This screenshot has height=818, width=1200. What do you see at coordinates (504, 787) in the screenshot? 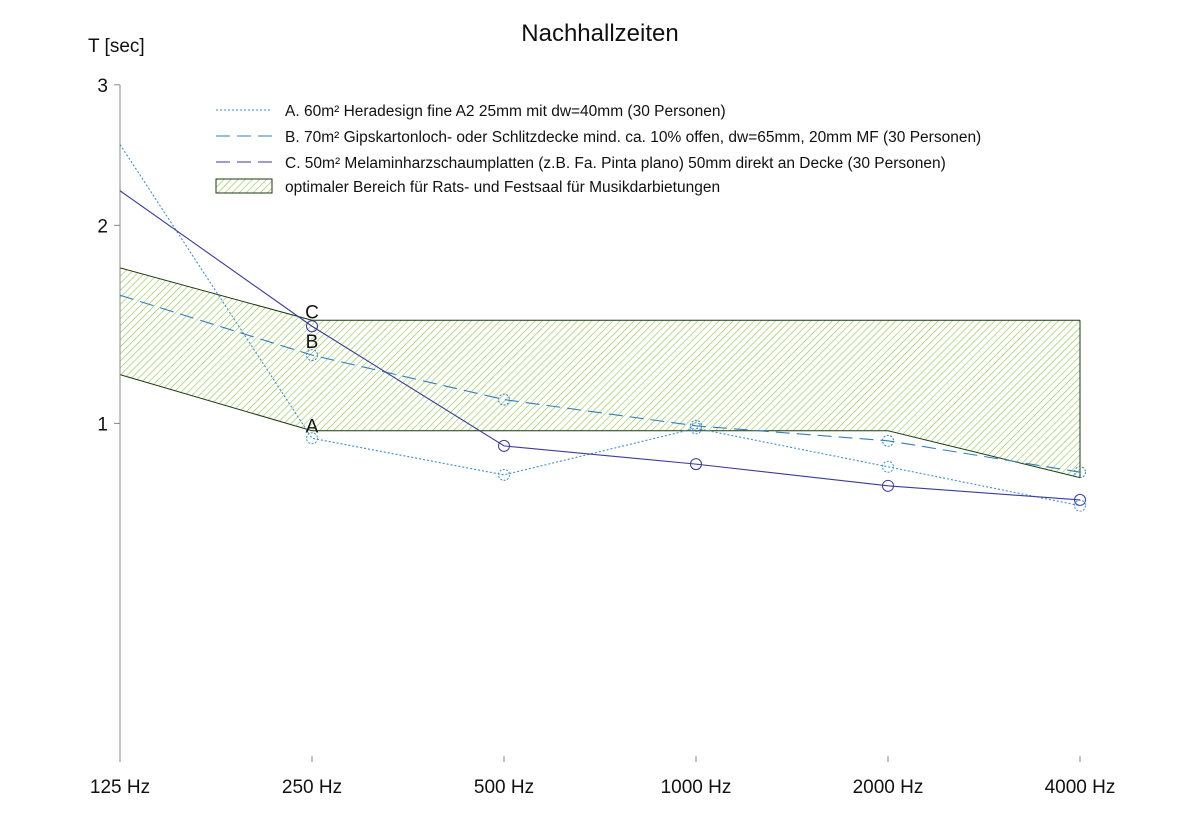
I see `x-tick-label: 500 Hz` at bounding box center [504, 787].